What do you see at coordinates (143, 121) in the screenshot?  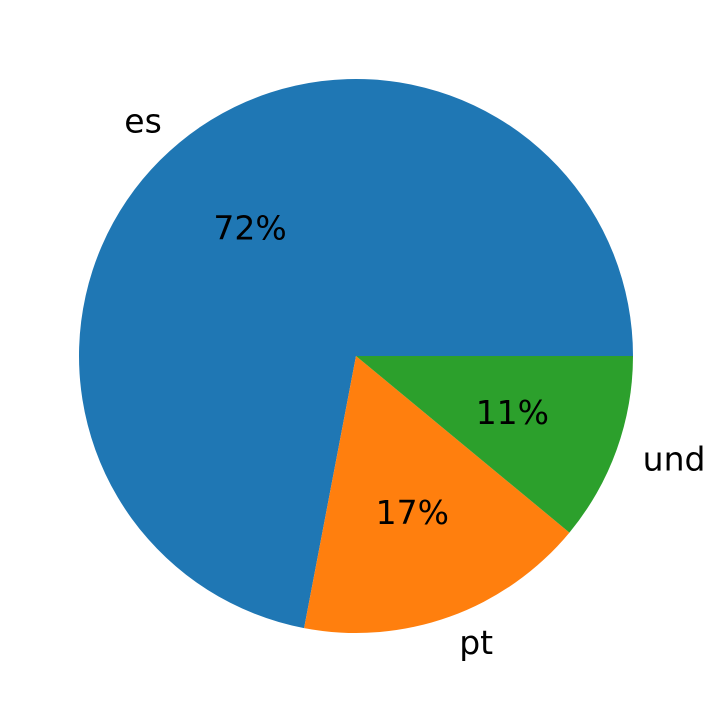 I see `slice-label-es: es` at bounding box center [143, 121].